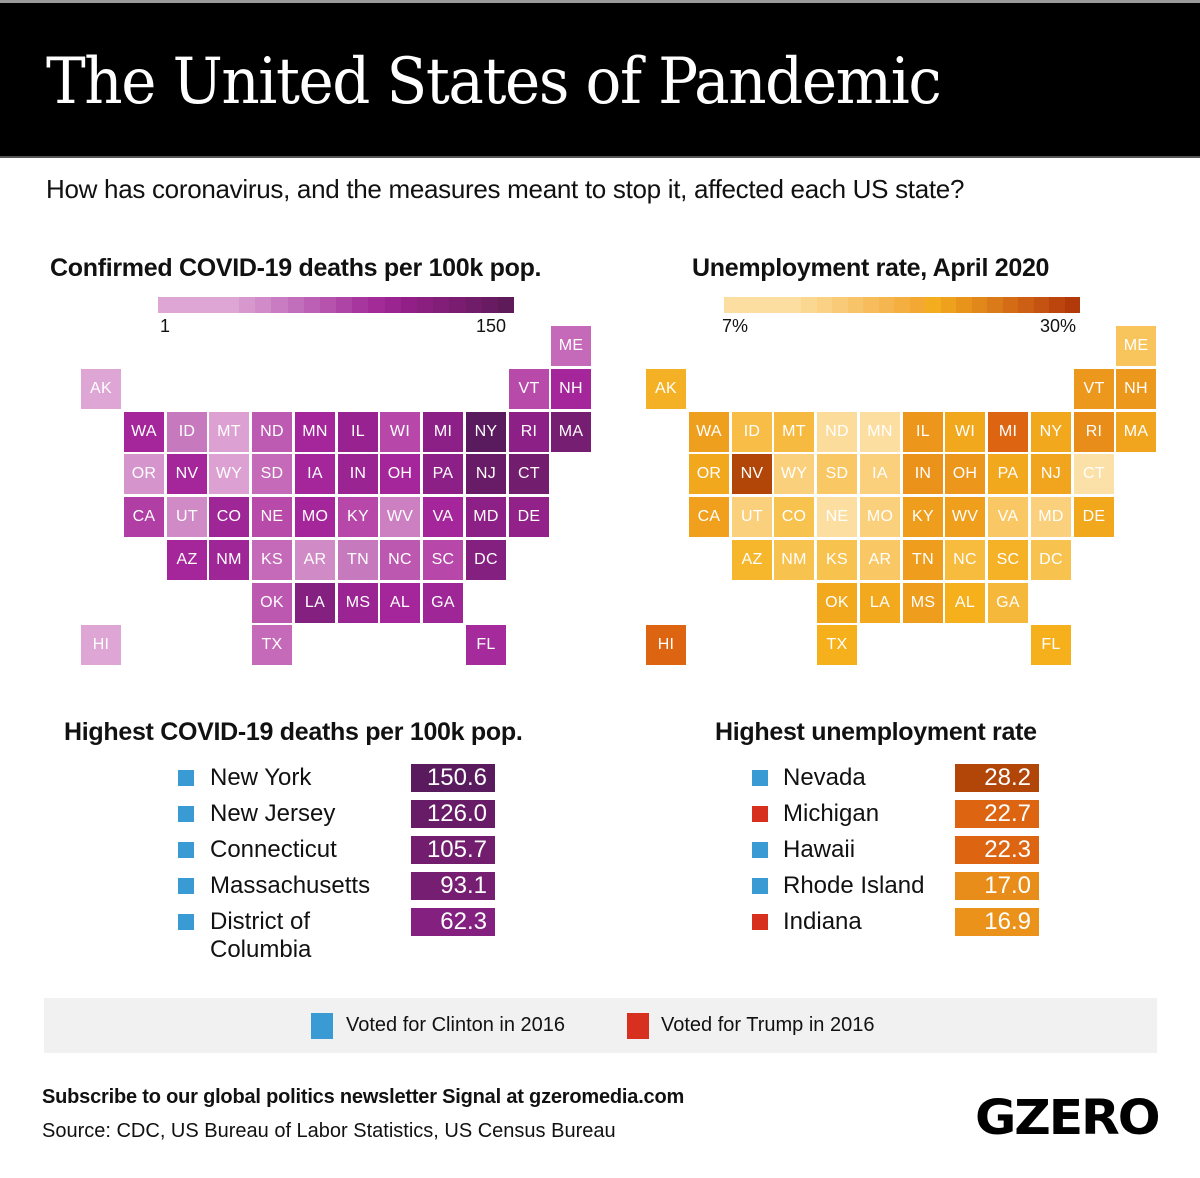 The width and height of the screenshot is (1200, 1178). Describe the element at coordinates (101, 389) in the screenshot. I see `state-tile-ak: AK` at that location.